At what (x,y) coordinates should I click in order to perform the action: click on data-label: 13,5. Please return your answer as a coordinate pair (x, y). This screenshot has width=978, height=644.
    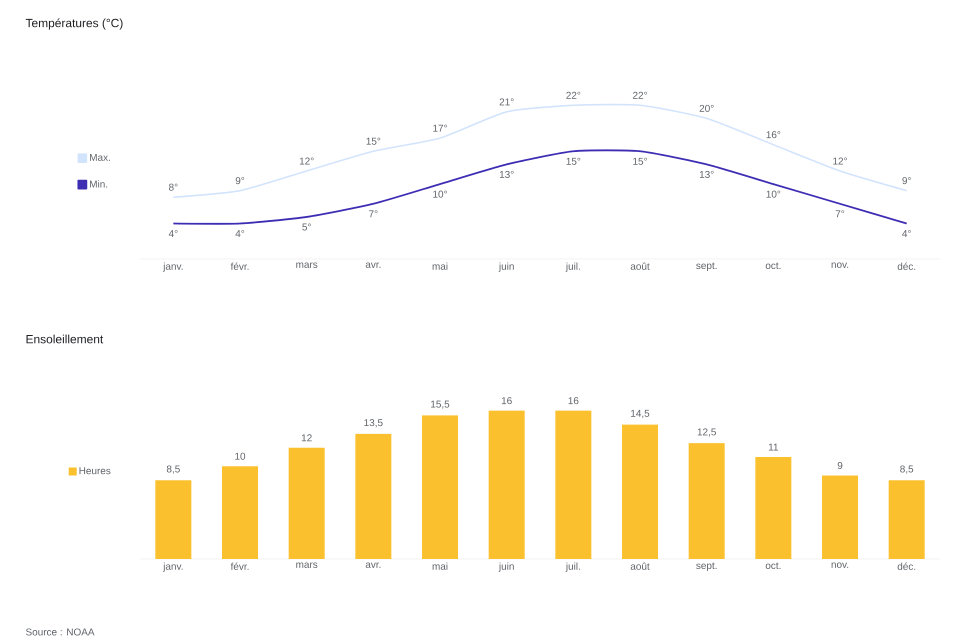
    Looking at the image, I should click on (373, 423).